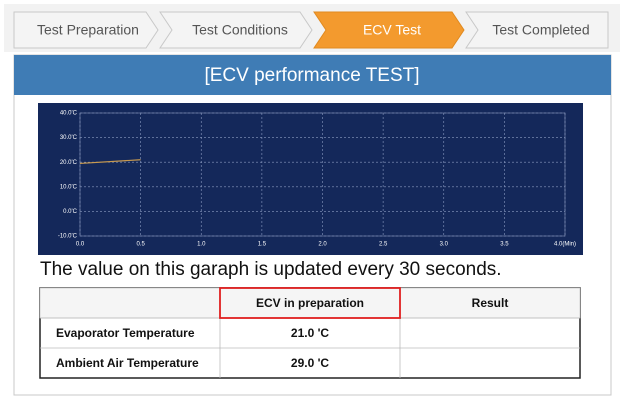  I want to click on y-tick-label: 10.0'C, so click(69, 187).